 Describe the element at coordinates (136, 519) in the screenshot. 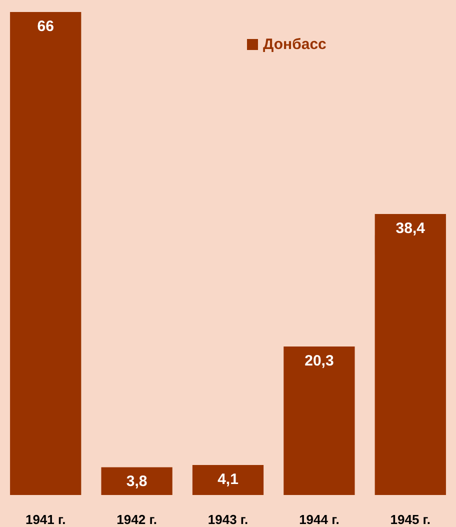

I see `x-tick-label: 1942 г.` at that location.